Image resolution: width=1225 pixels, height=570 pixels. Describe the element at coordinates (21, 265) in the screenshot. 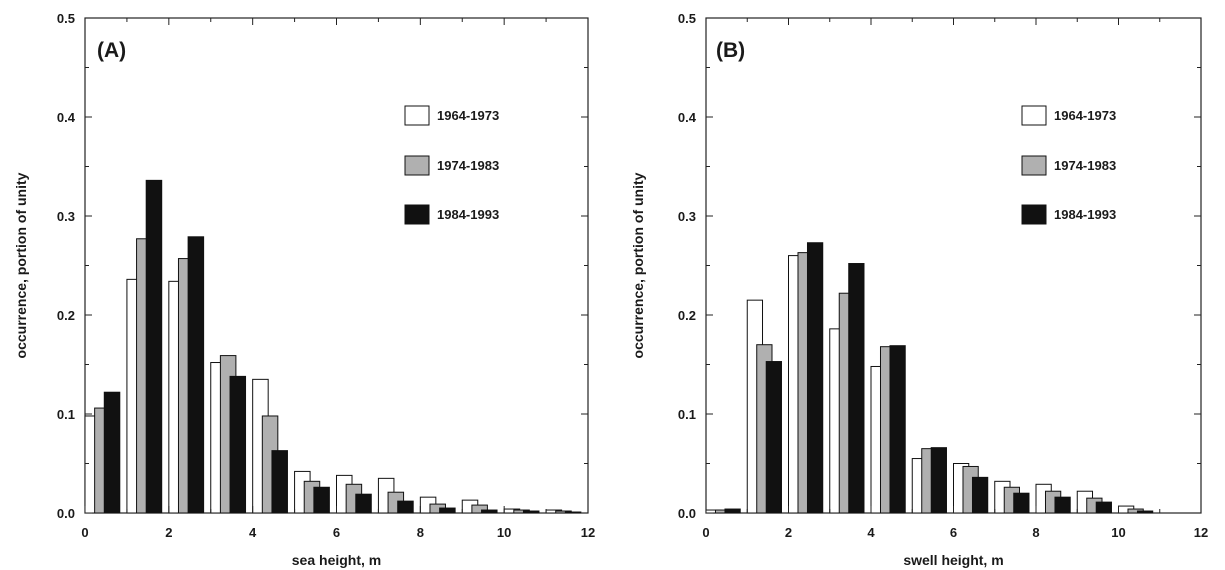

I see `y-axis-title-a: occurrence, portion of unity` at that location.